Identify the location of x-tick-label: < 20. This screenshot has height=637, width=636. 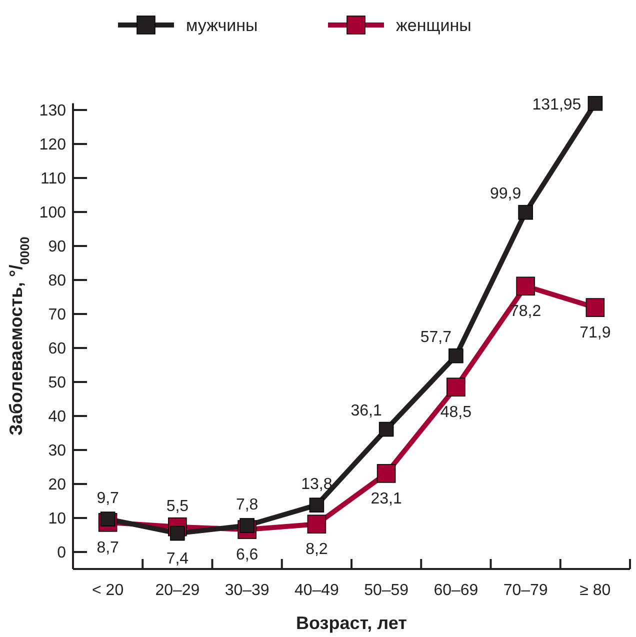
(108, 590).